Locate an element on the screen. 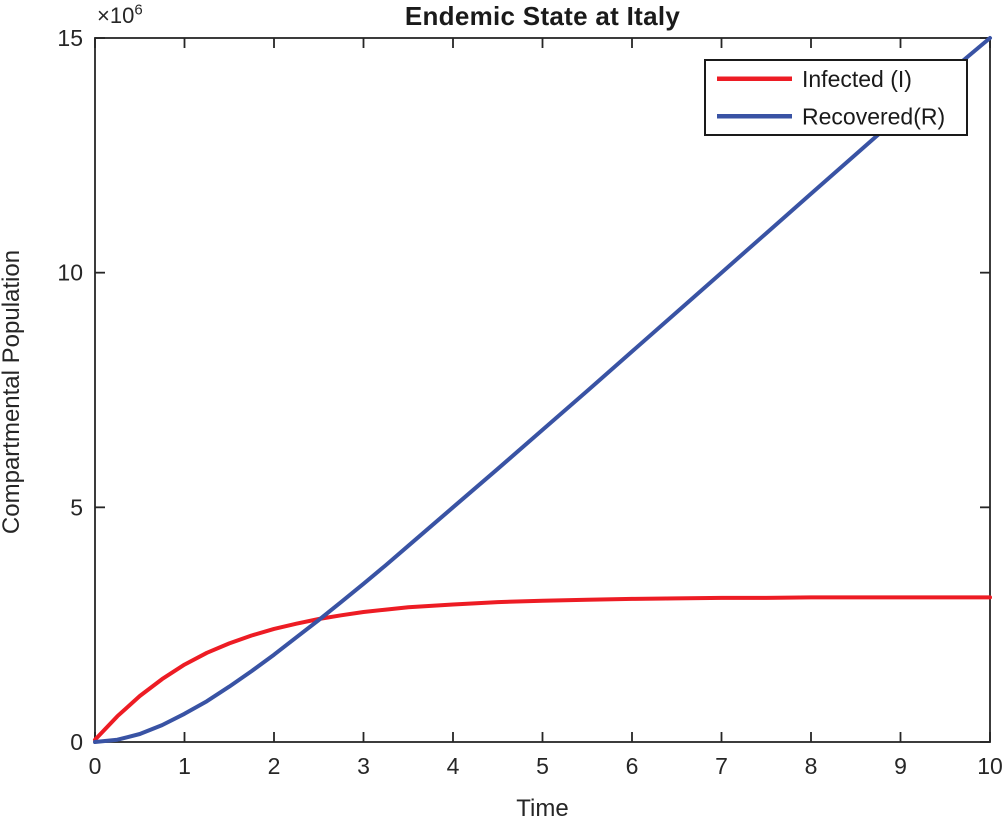 This screenshot has width=1005, height=832. y-tick-label: 10 is located at coordinates (70, 273).